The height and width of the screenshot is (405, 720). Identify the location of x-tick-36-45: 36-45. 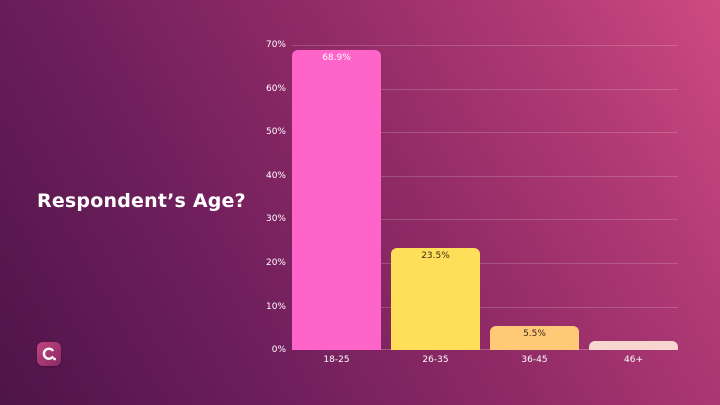
(534, 360).